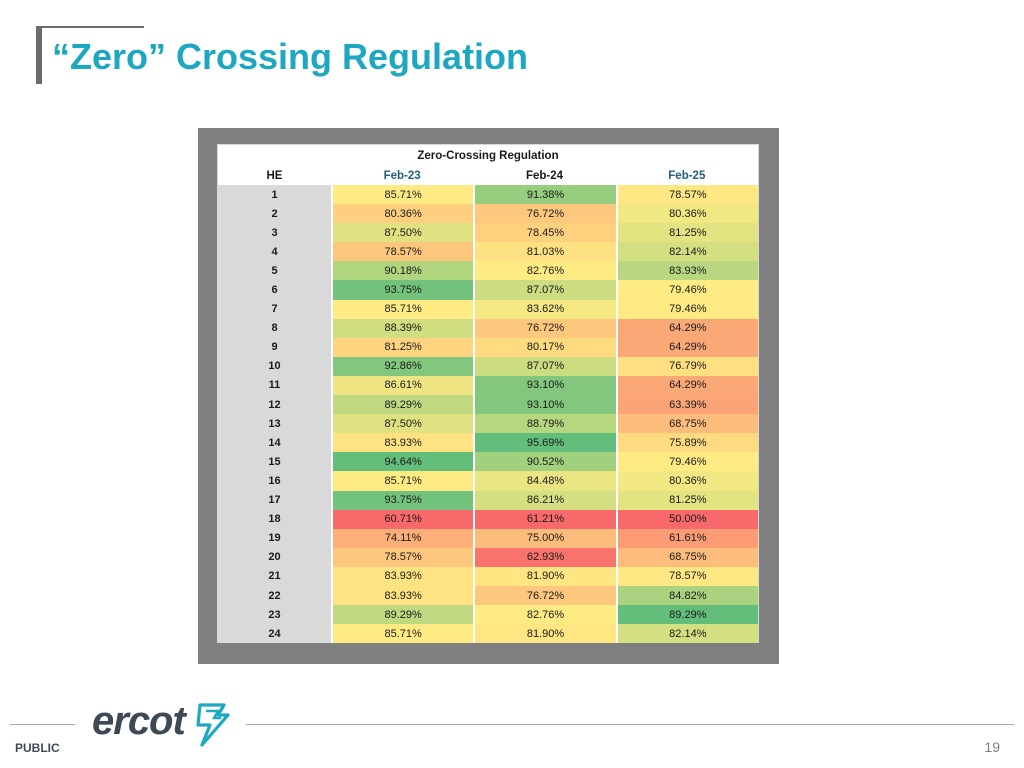  What do you see at coordinates (630, 724) in the screenshot?
I see `footer-divider-right` at bounding box center [630, 724].